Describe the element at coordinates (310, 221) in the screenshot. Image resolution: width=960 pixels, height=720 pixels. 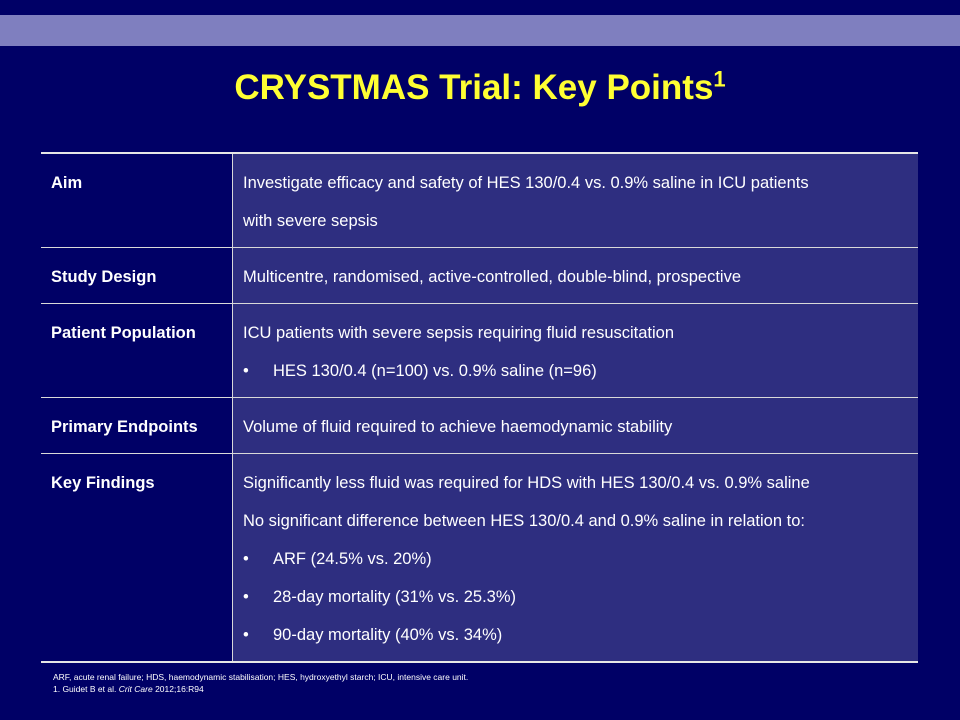
I see `content-line: with severe sepsis` at that location.